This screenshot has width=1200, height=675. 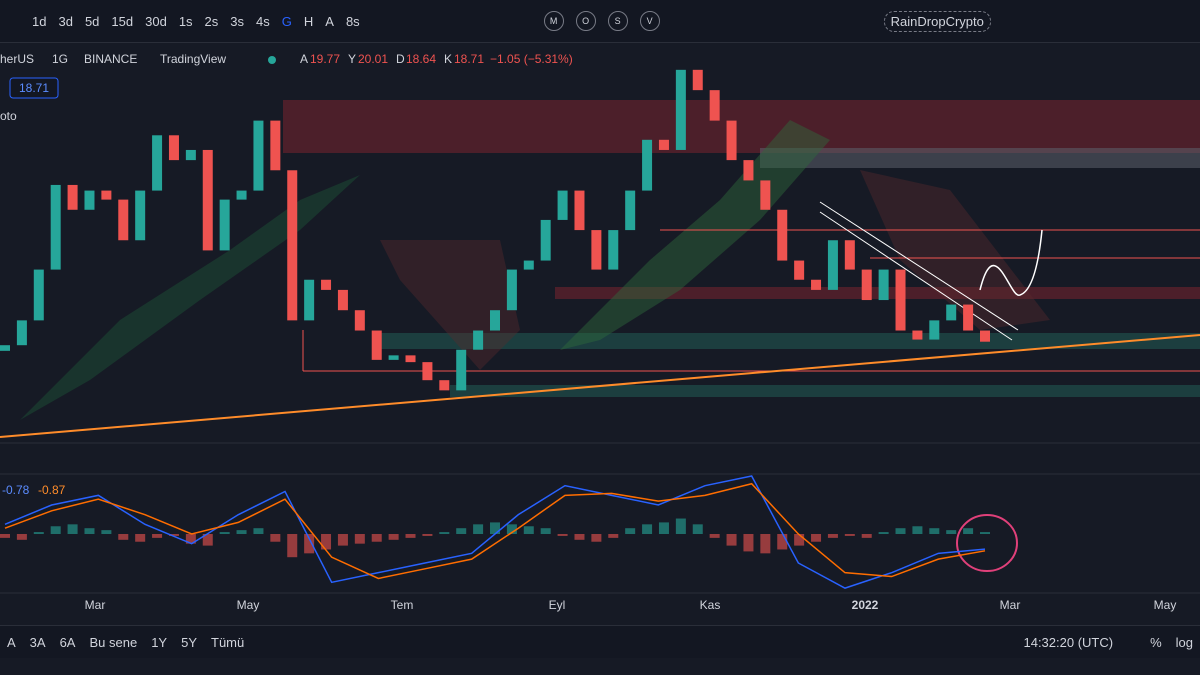 What do you see at coordinates (1184, 642) in the screenshot?
I see `log-toggle: log` at bounding box center [1184, 642].